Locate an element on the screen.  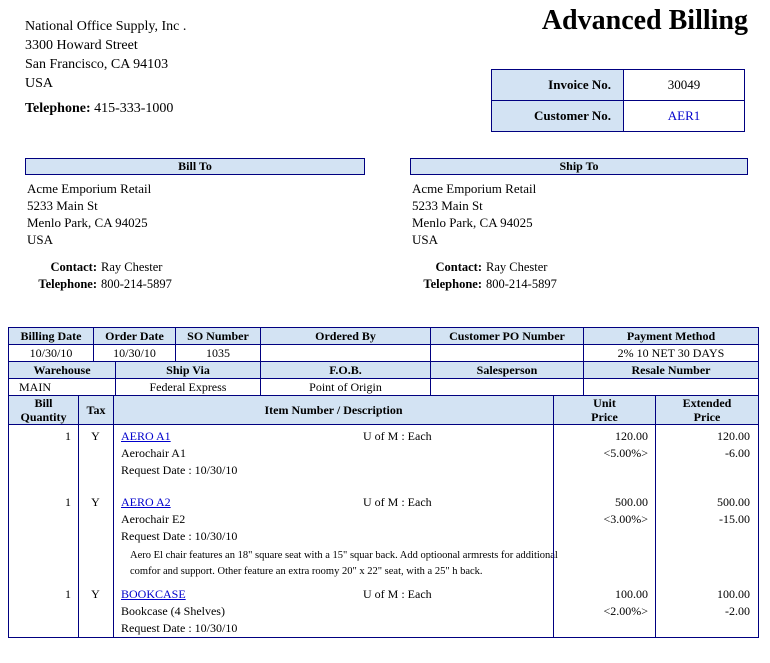
warehouse-value: MAIN is located at coordinates (62, 387).